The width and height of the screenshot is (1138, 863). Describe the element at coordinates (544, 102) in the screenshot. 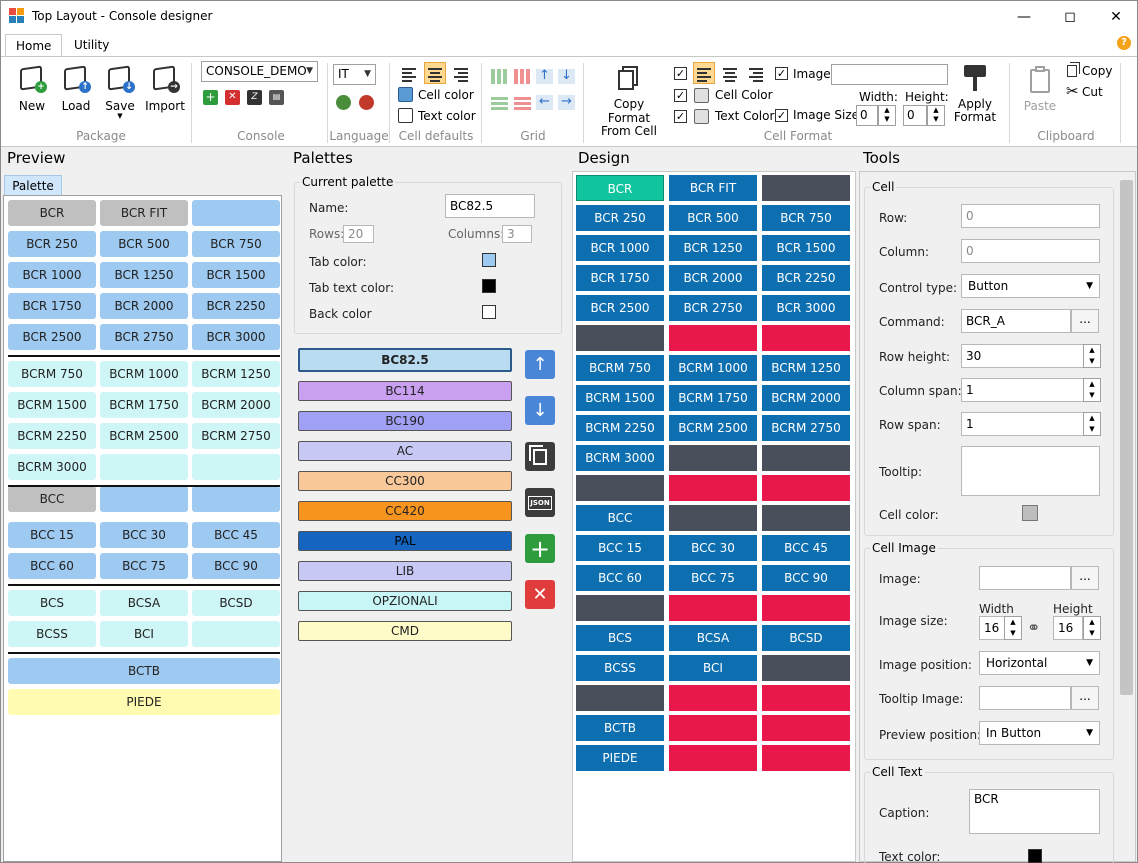

I see `move-left-icon: ←` at that location.